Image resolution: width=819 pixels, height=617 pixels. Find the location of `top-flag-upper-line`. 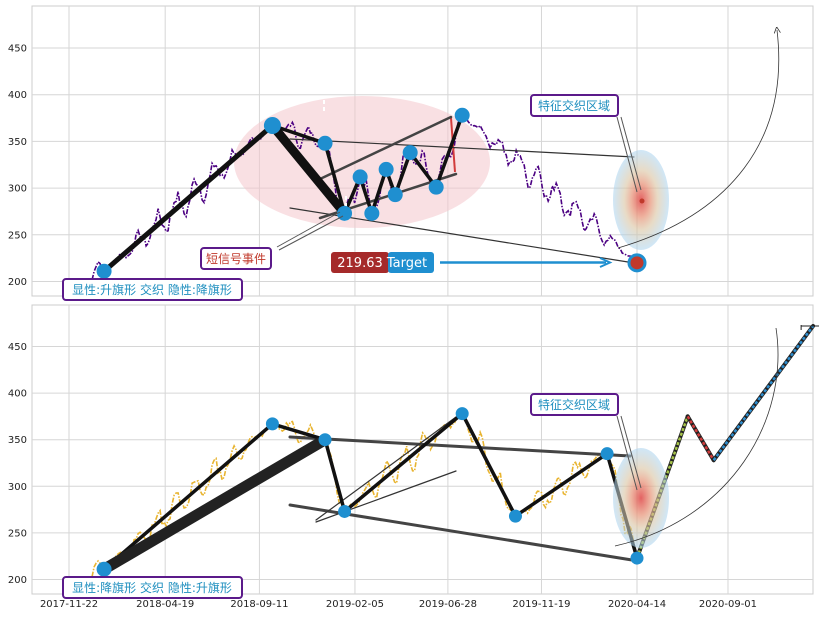

top-flag-upper-line is located at coordinates (385, 148).